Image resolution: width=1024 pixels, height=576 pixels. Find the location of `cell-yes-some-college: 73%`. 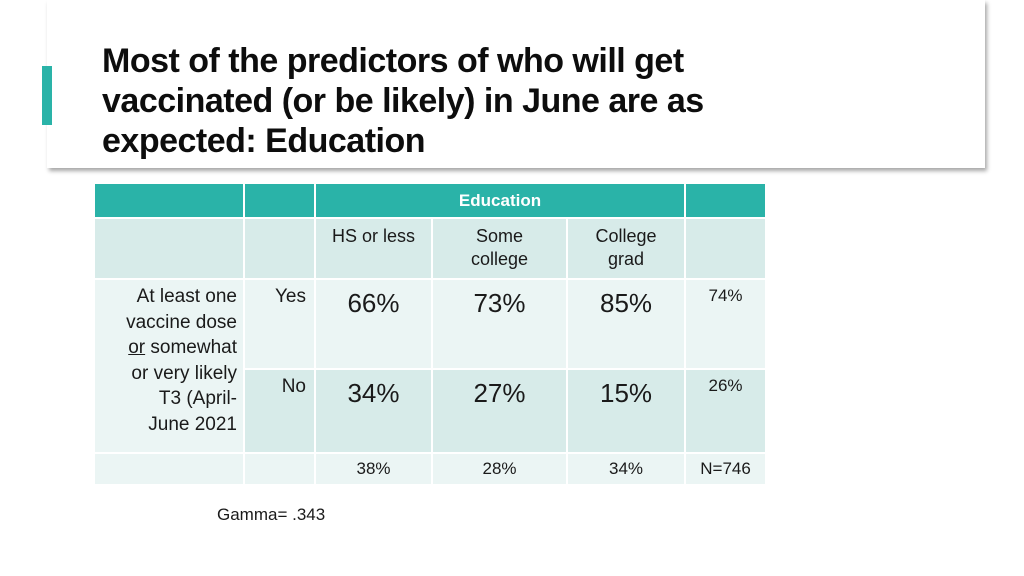

cell-yes-some-college: 73% is located at coordinates (499, 324).